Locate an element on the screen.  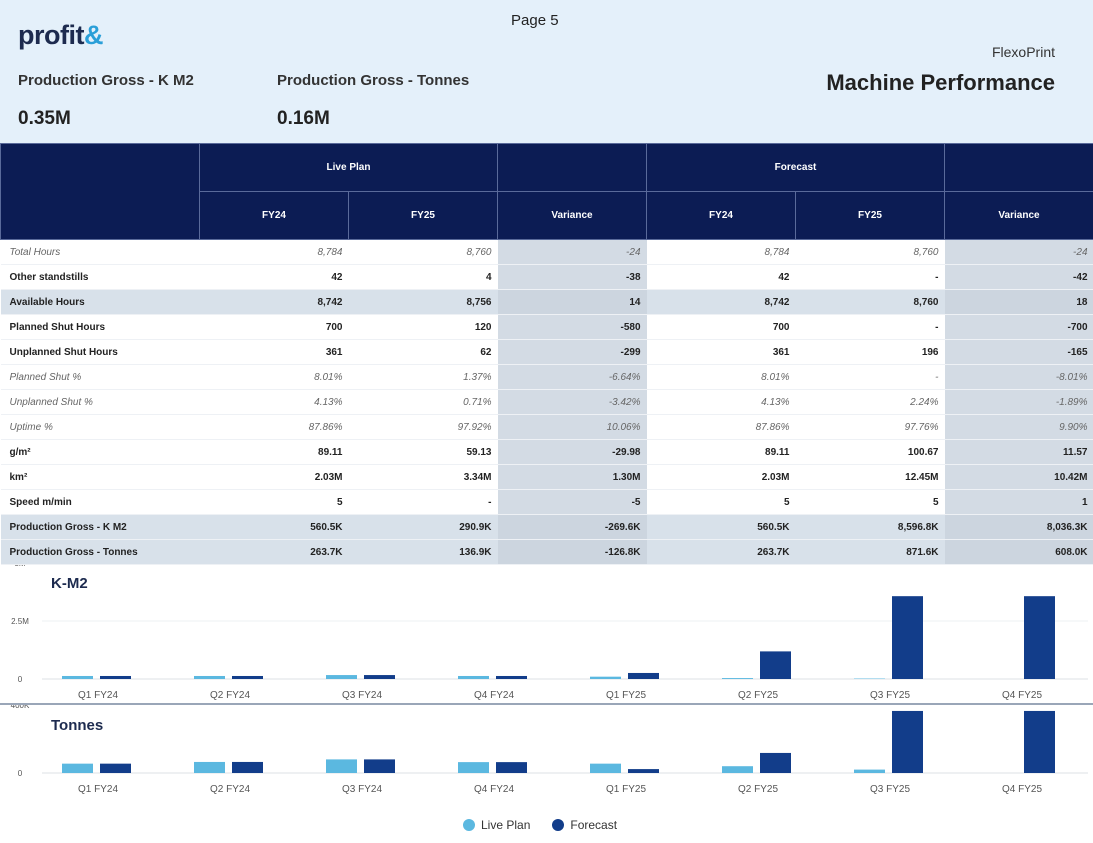
table-cell: 87.86% is located at coordinates (274, 427).